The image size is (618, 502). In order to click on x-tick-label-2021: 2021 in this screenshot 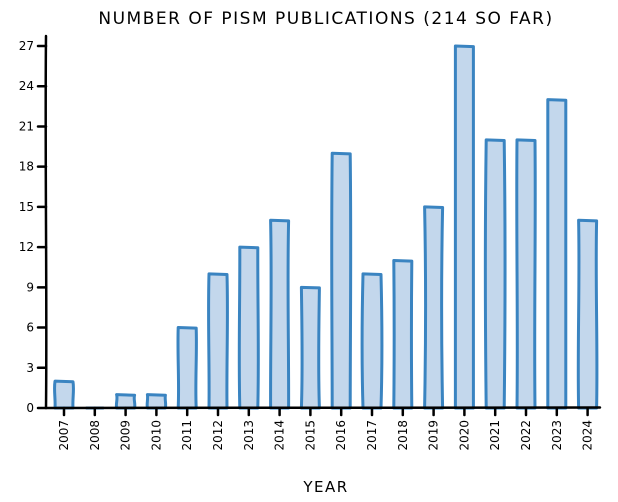, I will do `click(495, 435)`.